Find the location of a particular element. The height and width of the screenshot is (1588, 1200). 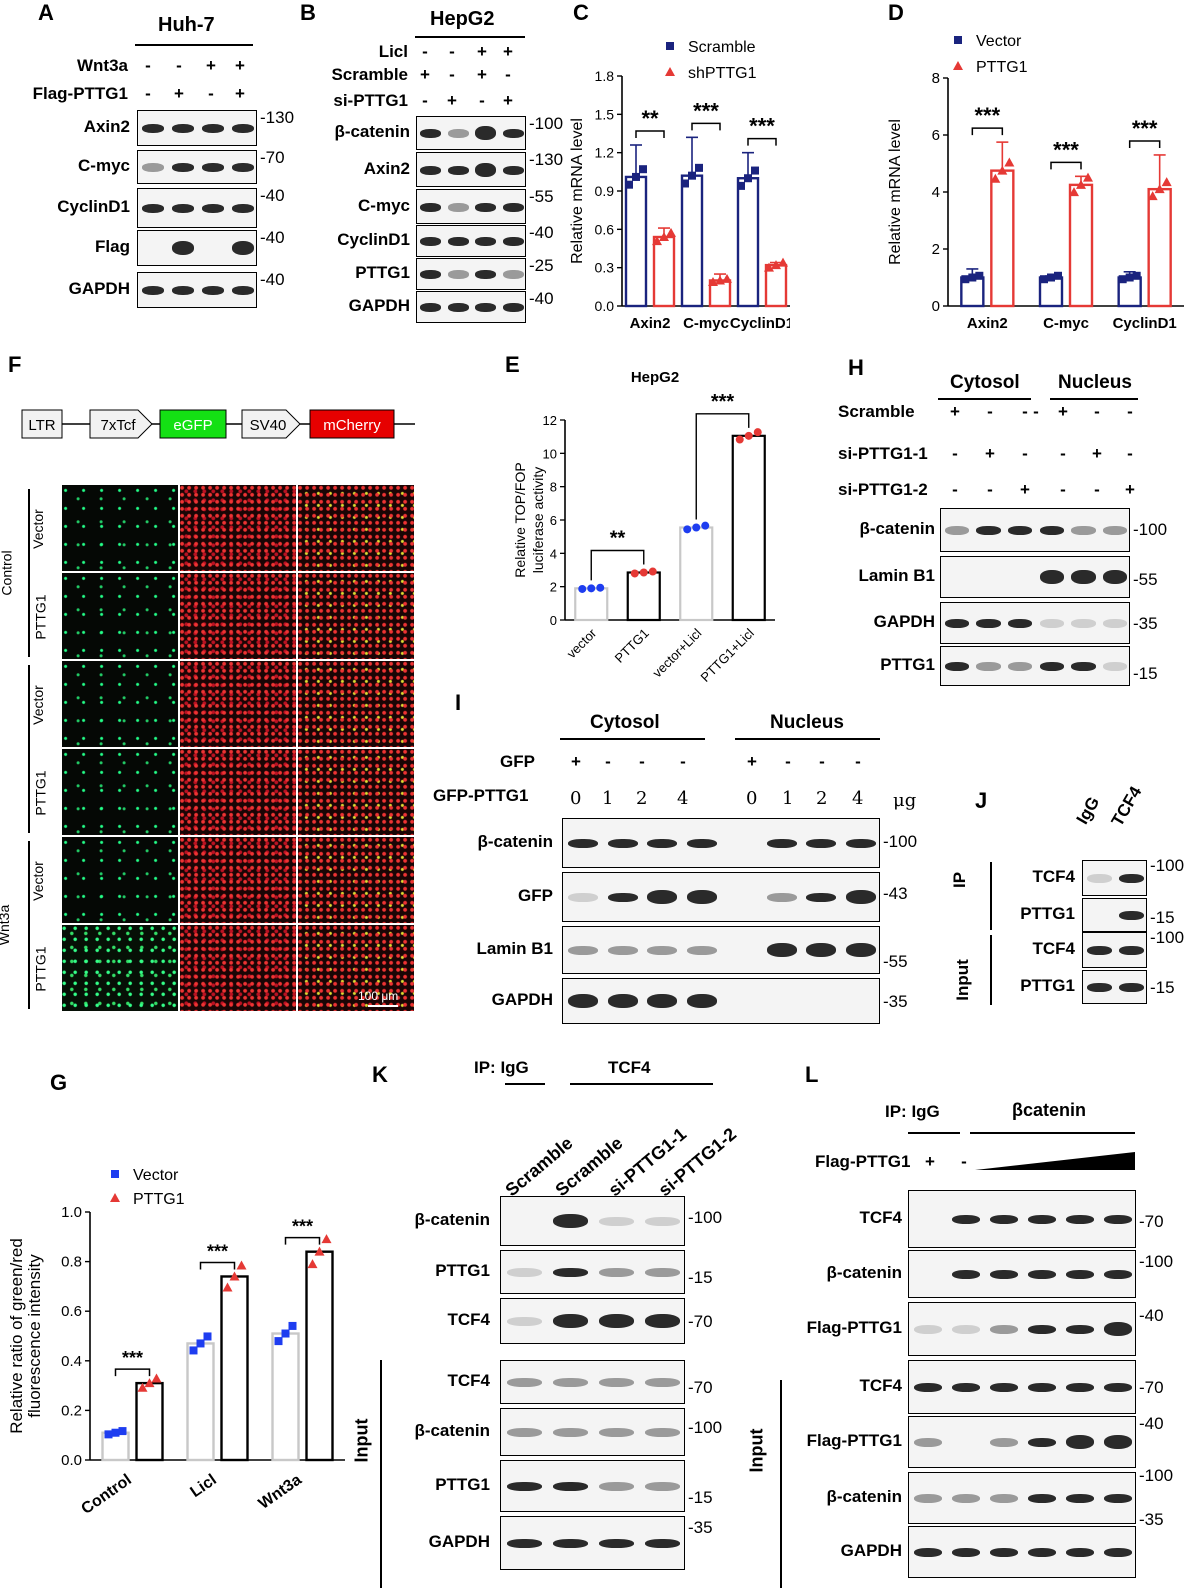

dose-i-3: 4 is located at coordinates (683, 798).